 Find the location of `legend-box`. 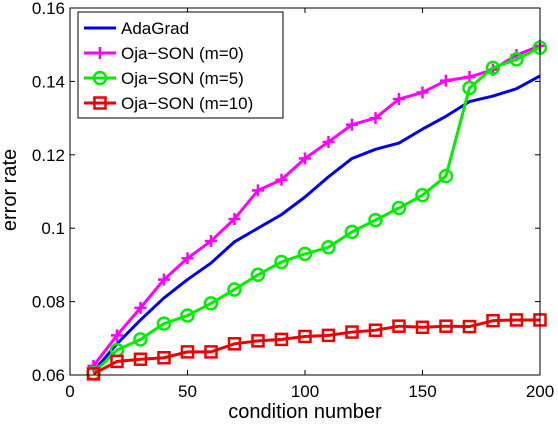

legend-box is located at coordinates (180, 65).